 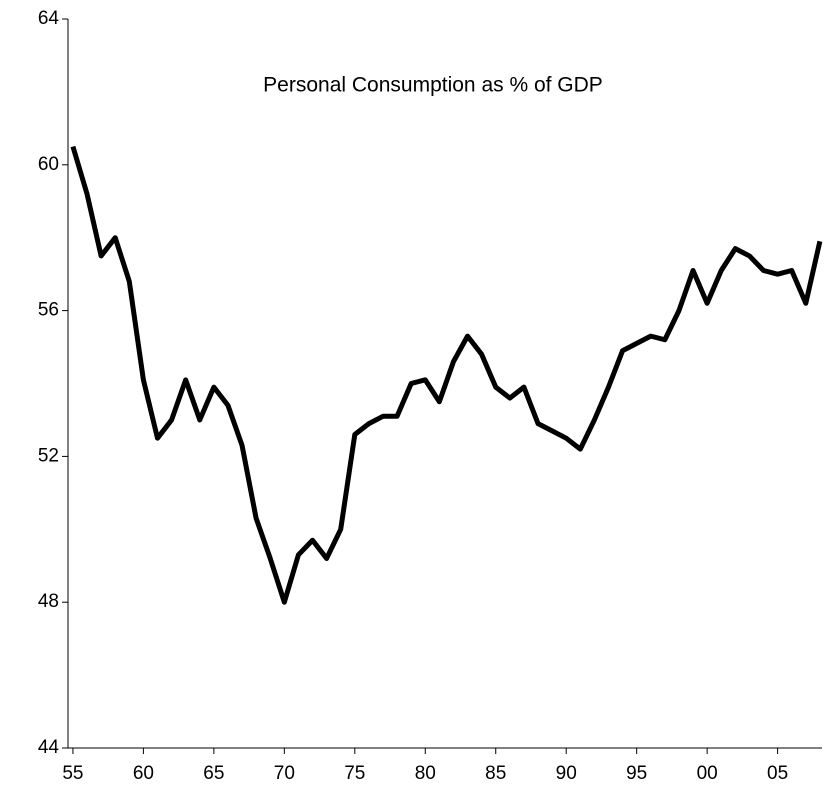 What do you see at coordinates (48, 310) in the screenshot?
I see `y-tick-label: 56` at bounding box center [48, 310].